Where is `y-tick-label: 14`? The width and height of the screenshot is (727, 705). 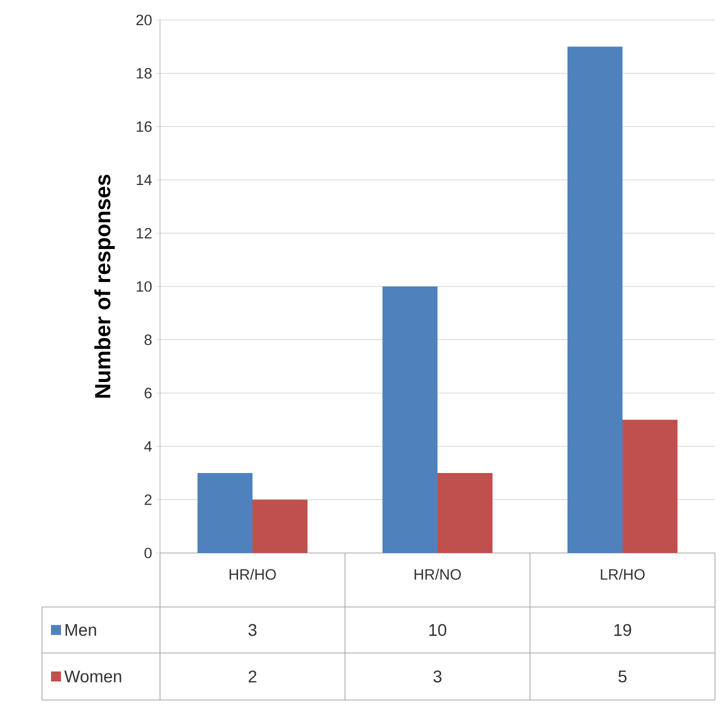 y-tick-label: 14 is located at coordinates (144, 180).